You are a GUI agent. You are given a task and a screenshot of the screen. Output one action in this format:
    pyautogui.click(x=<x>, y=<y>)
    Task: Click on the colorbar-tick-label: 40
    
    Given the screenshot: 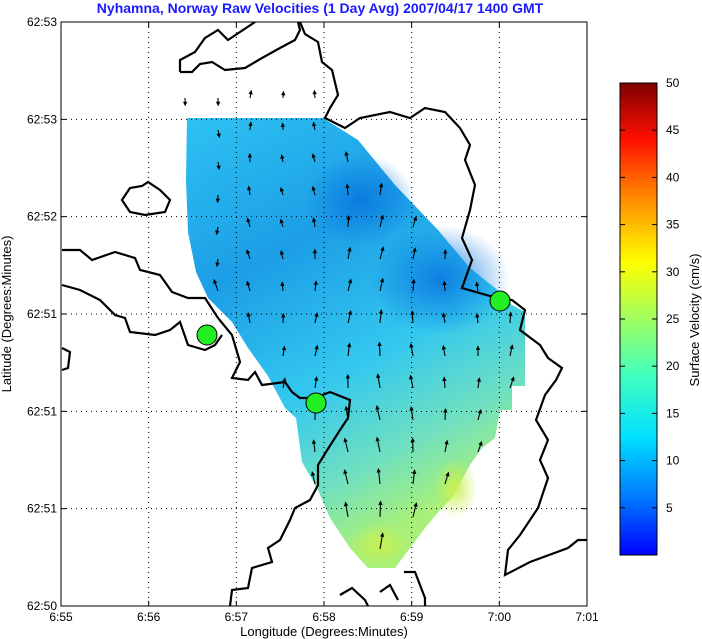 What is the action you would take?
    pyautogui.click(x=673, y=177)
    